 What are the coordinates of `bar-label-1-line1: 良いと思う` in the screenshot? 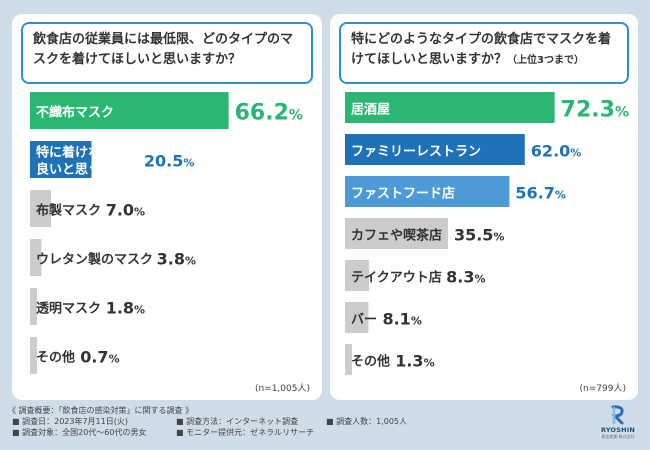 It's located at (68, 170).